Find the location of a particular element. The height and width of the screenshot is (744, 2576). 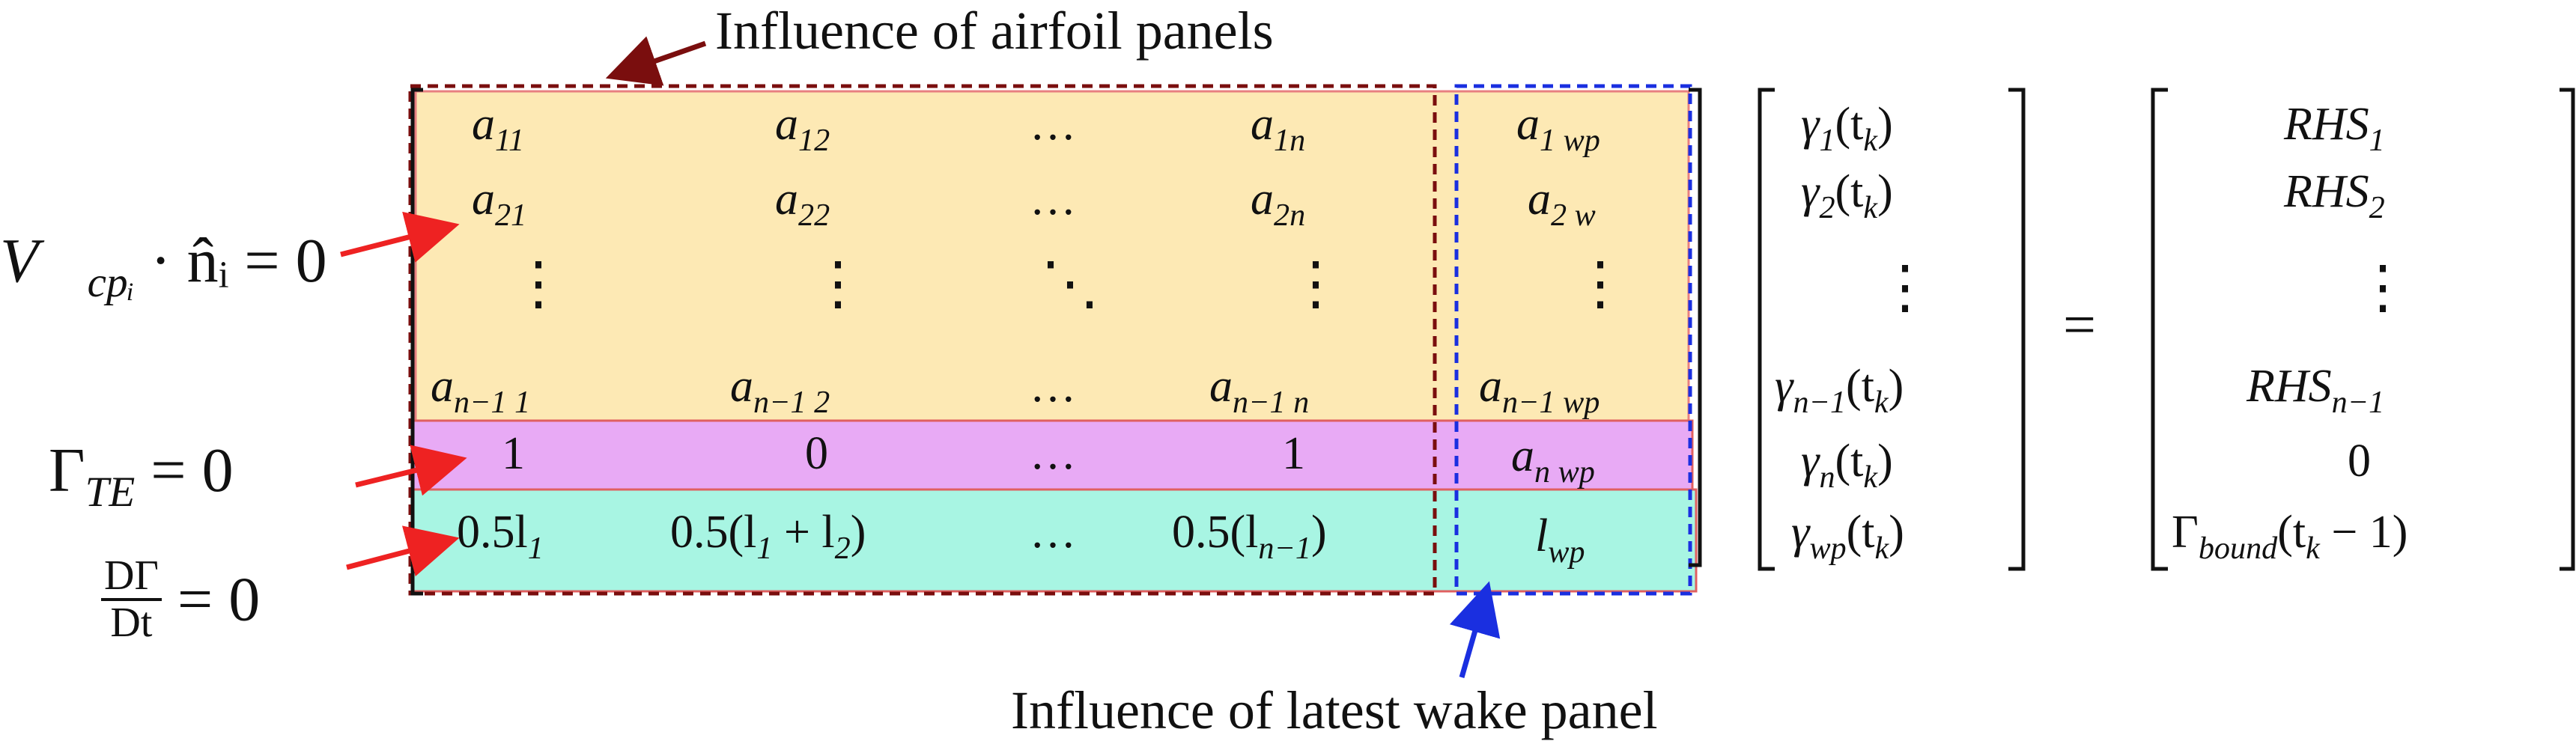

matrix-cell-lwp: lwp is located at coordinates (1560, 540).